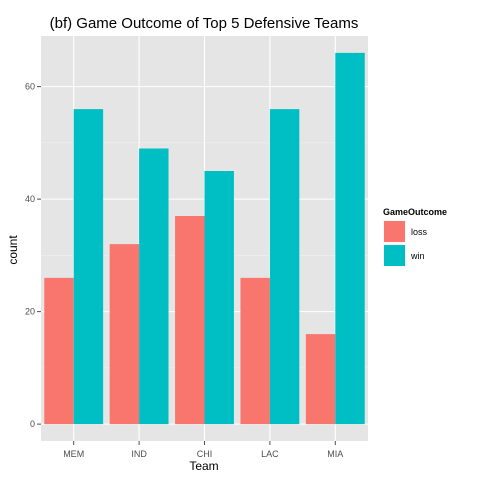 This screenshot has width=480, height=480. What do you see at coordinates (124, 334) in the screenshot?
I see `bar-loss-IND` at bounding box center [124, 334].